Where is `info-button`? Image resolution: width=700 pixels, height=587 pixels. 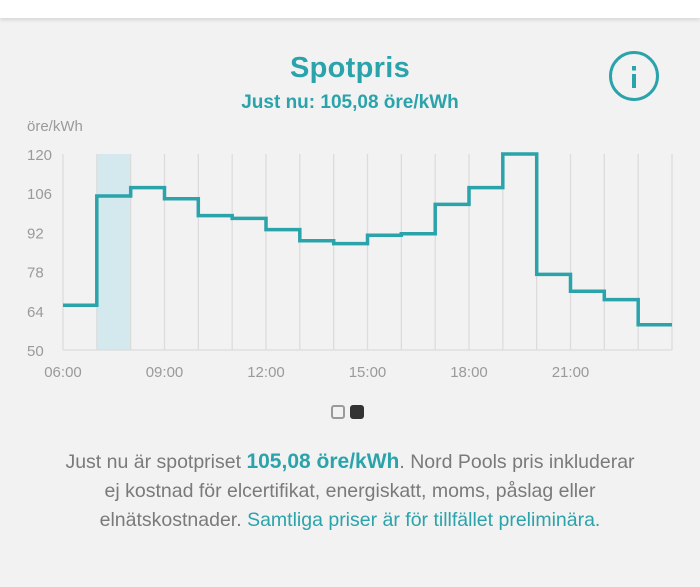
info-button is located at coordinates (634, 76).